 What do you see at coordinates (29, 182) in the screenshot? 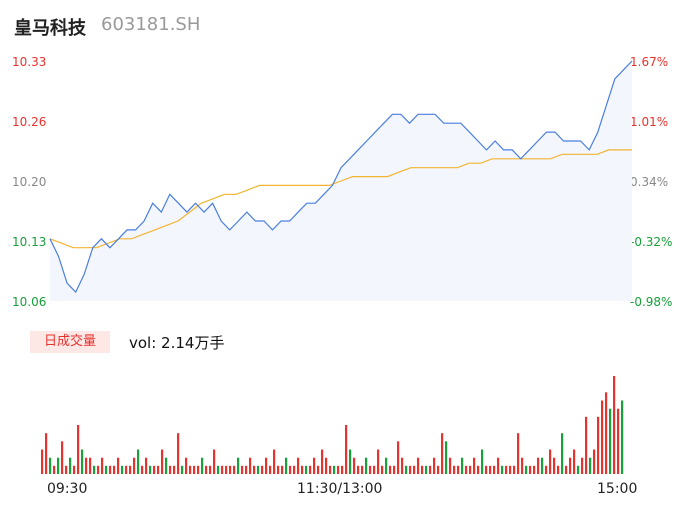
I see `price-tick-label: 10.20` at bounding box center [29, 182].